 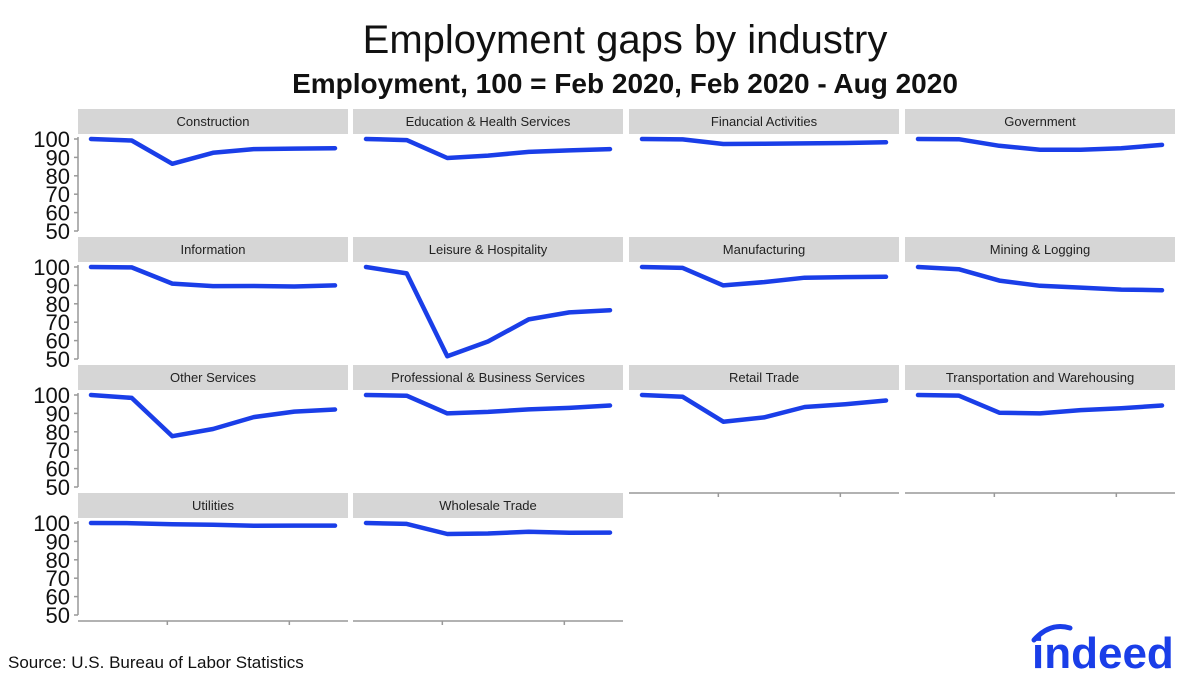 What do you see at coordinates (156, 662) in the screenshot?
I see `source-note: Source: U.S. Bureau of Labor Statistics` at bounding box center [156, 662].